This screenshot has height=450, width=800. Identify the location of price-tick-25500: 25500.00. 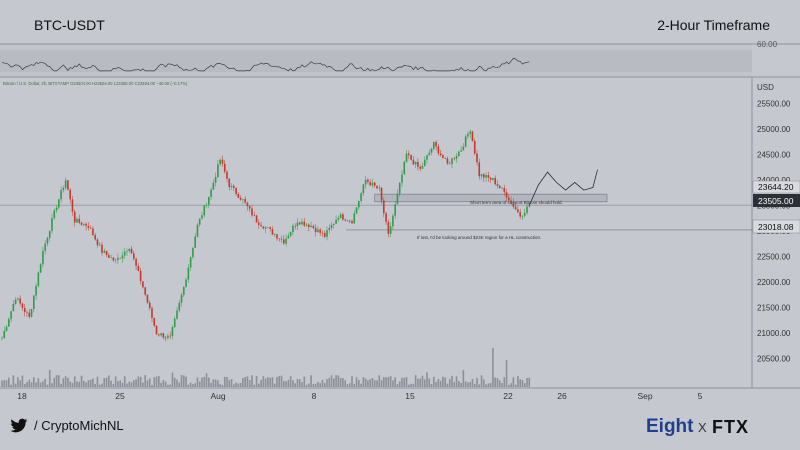
(774, 103).